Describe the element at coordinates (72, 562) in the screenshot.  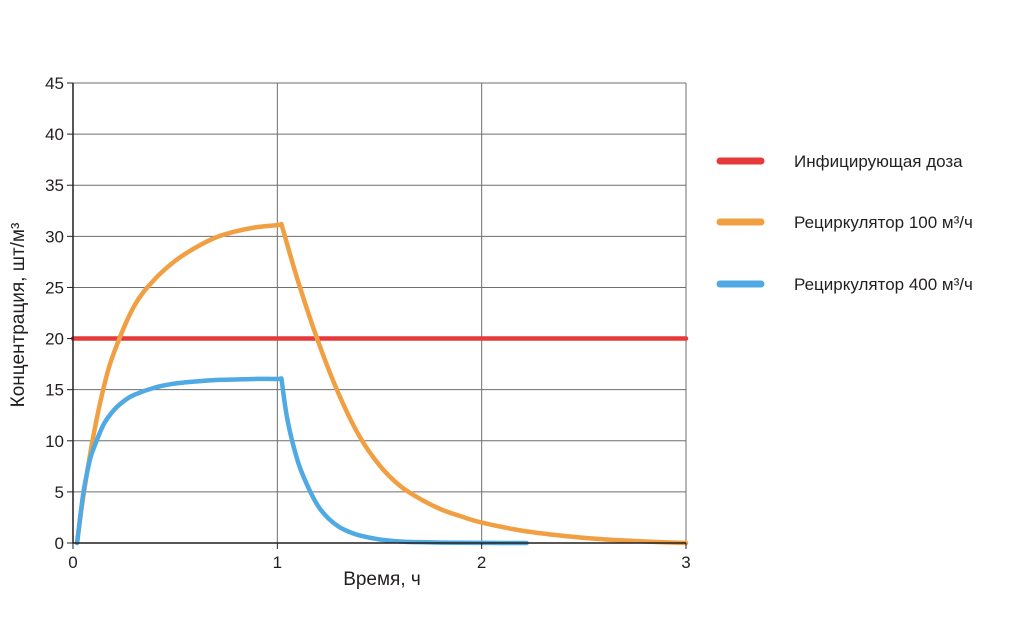
I see `x-tick-label: 0` at that location.